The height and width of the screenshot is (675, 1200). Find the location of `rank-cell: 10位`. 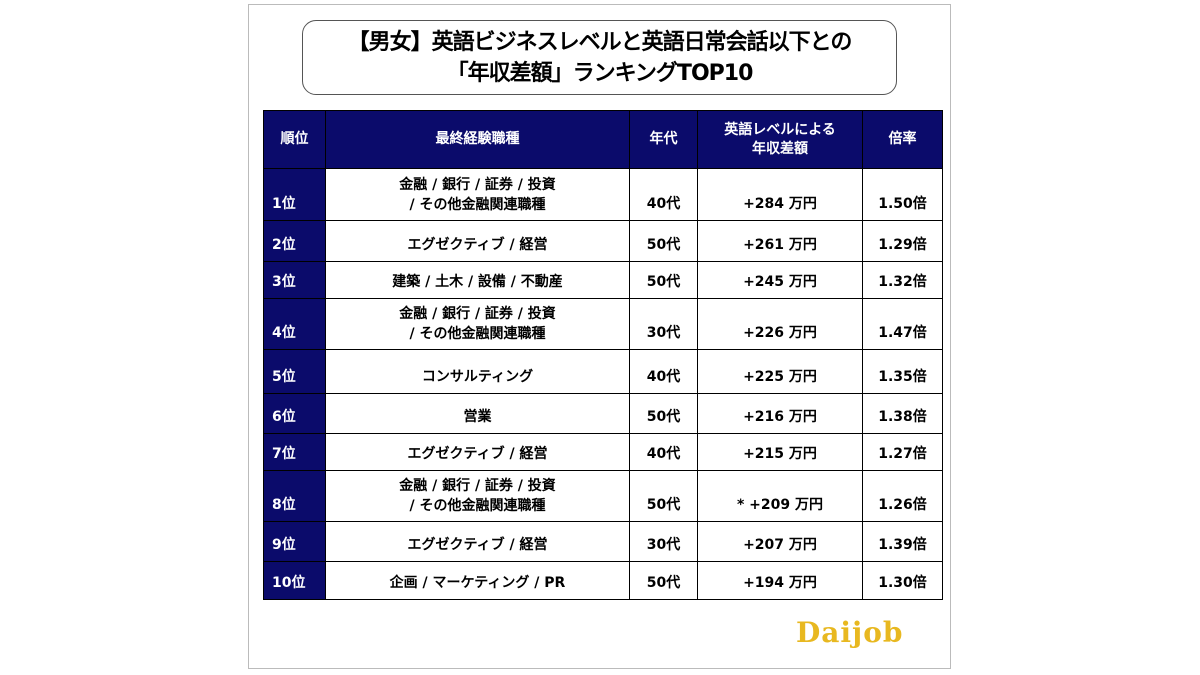

rank-cell: 10位 is located at coordinates (294, 580).